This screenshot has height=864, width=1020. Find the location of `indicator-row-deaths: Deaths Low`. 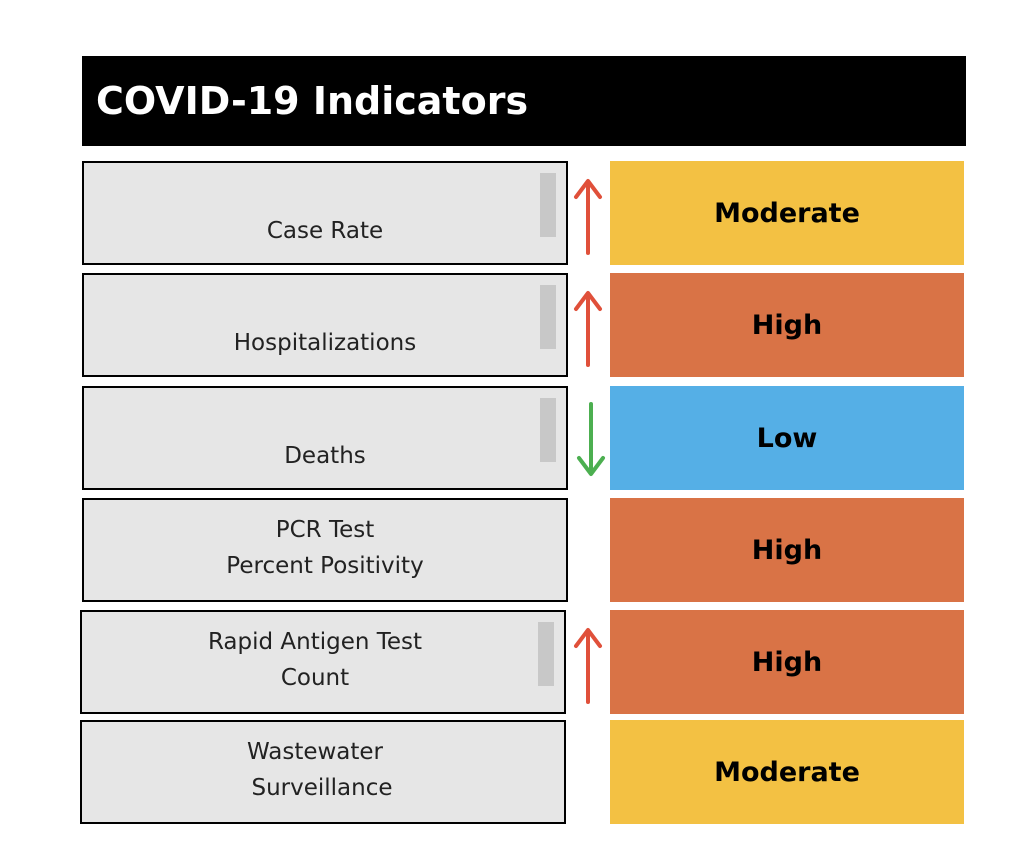

indicator-row-deaths: Deaths Low is located at coordinates (510, 438).